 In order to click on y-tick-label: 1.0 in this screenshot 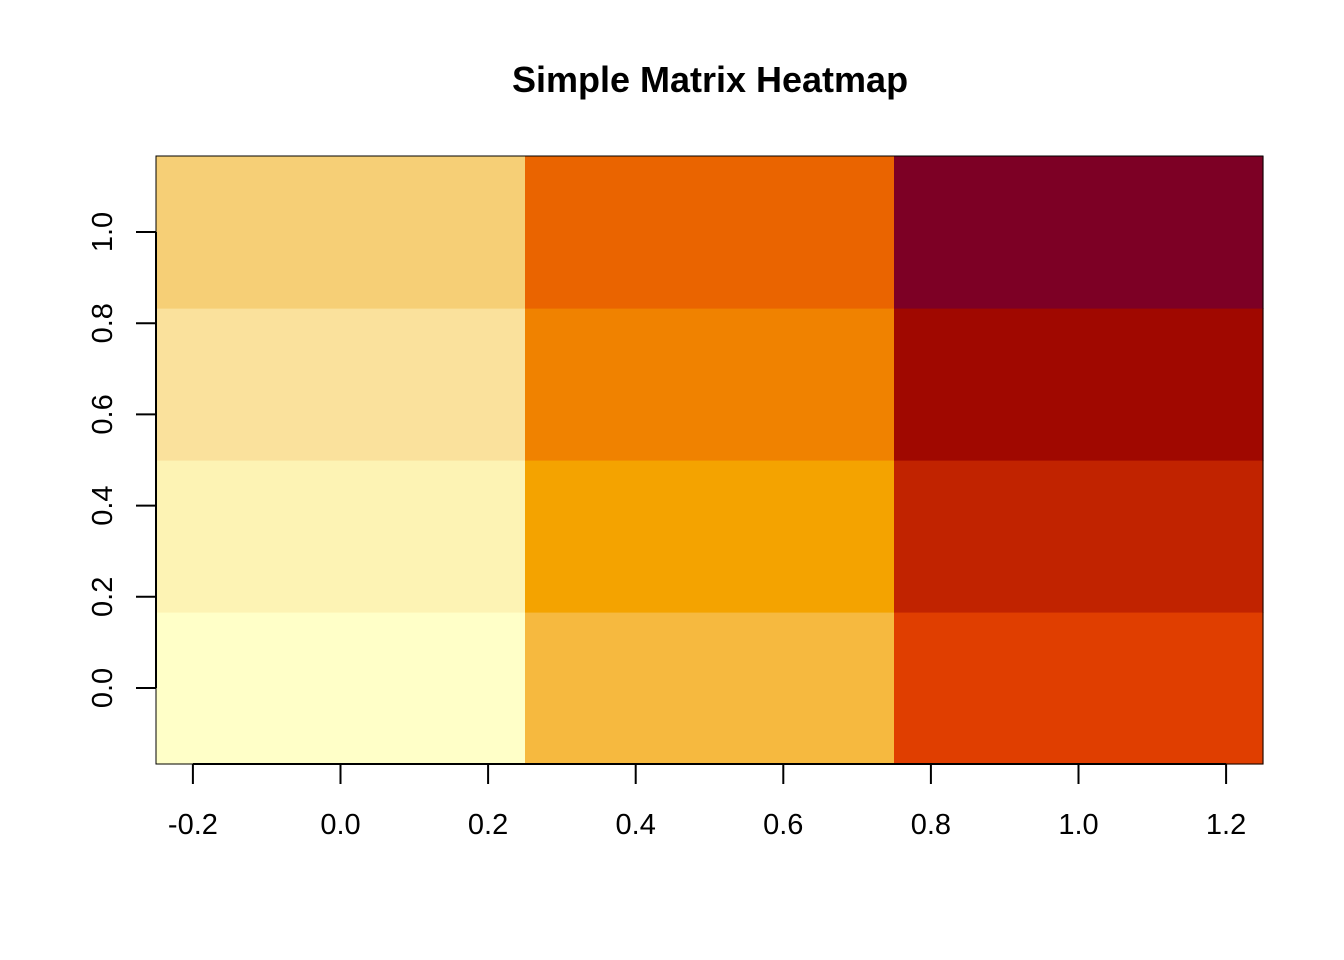, I will do `click(103, 232)`.